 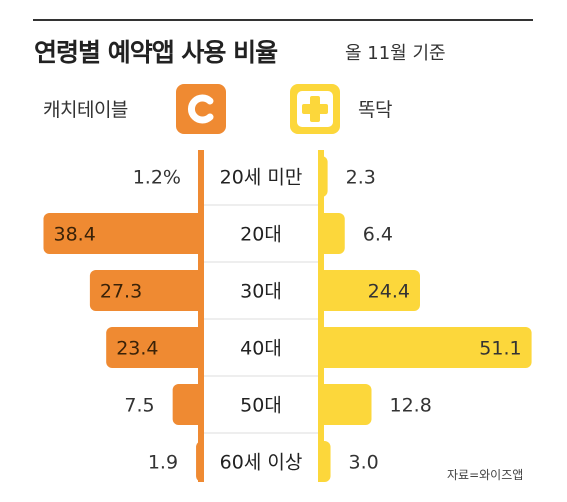 What do you see at coordinates (157, 178) in the screenshot?
I see `label-left-0: 1.2%` at bounding box center [157, 178].